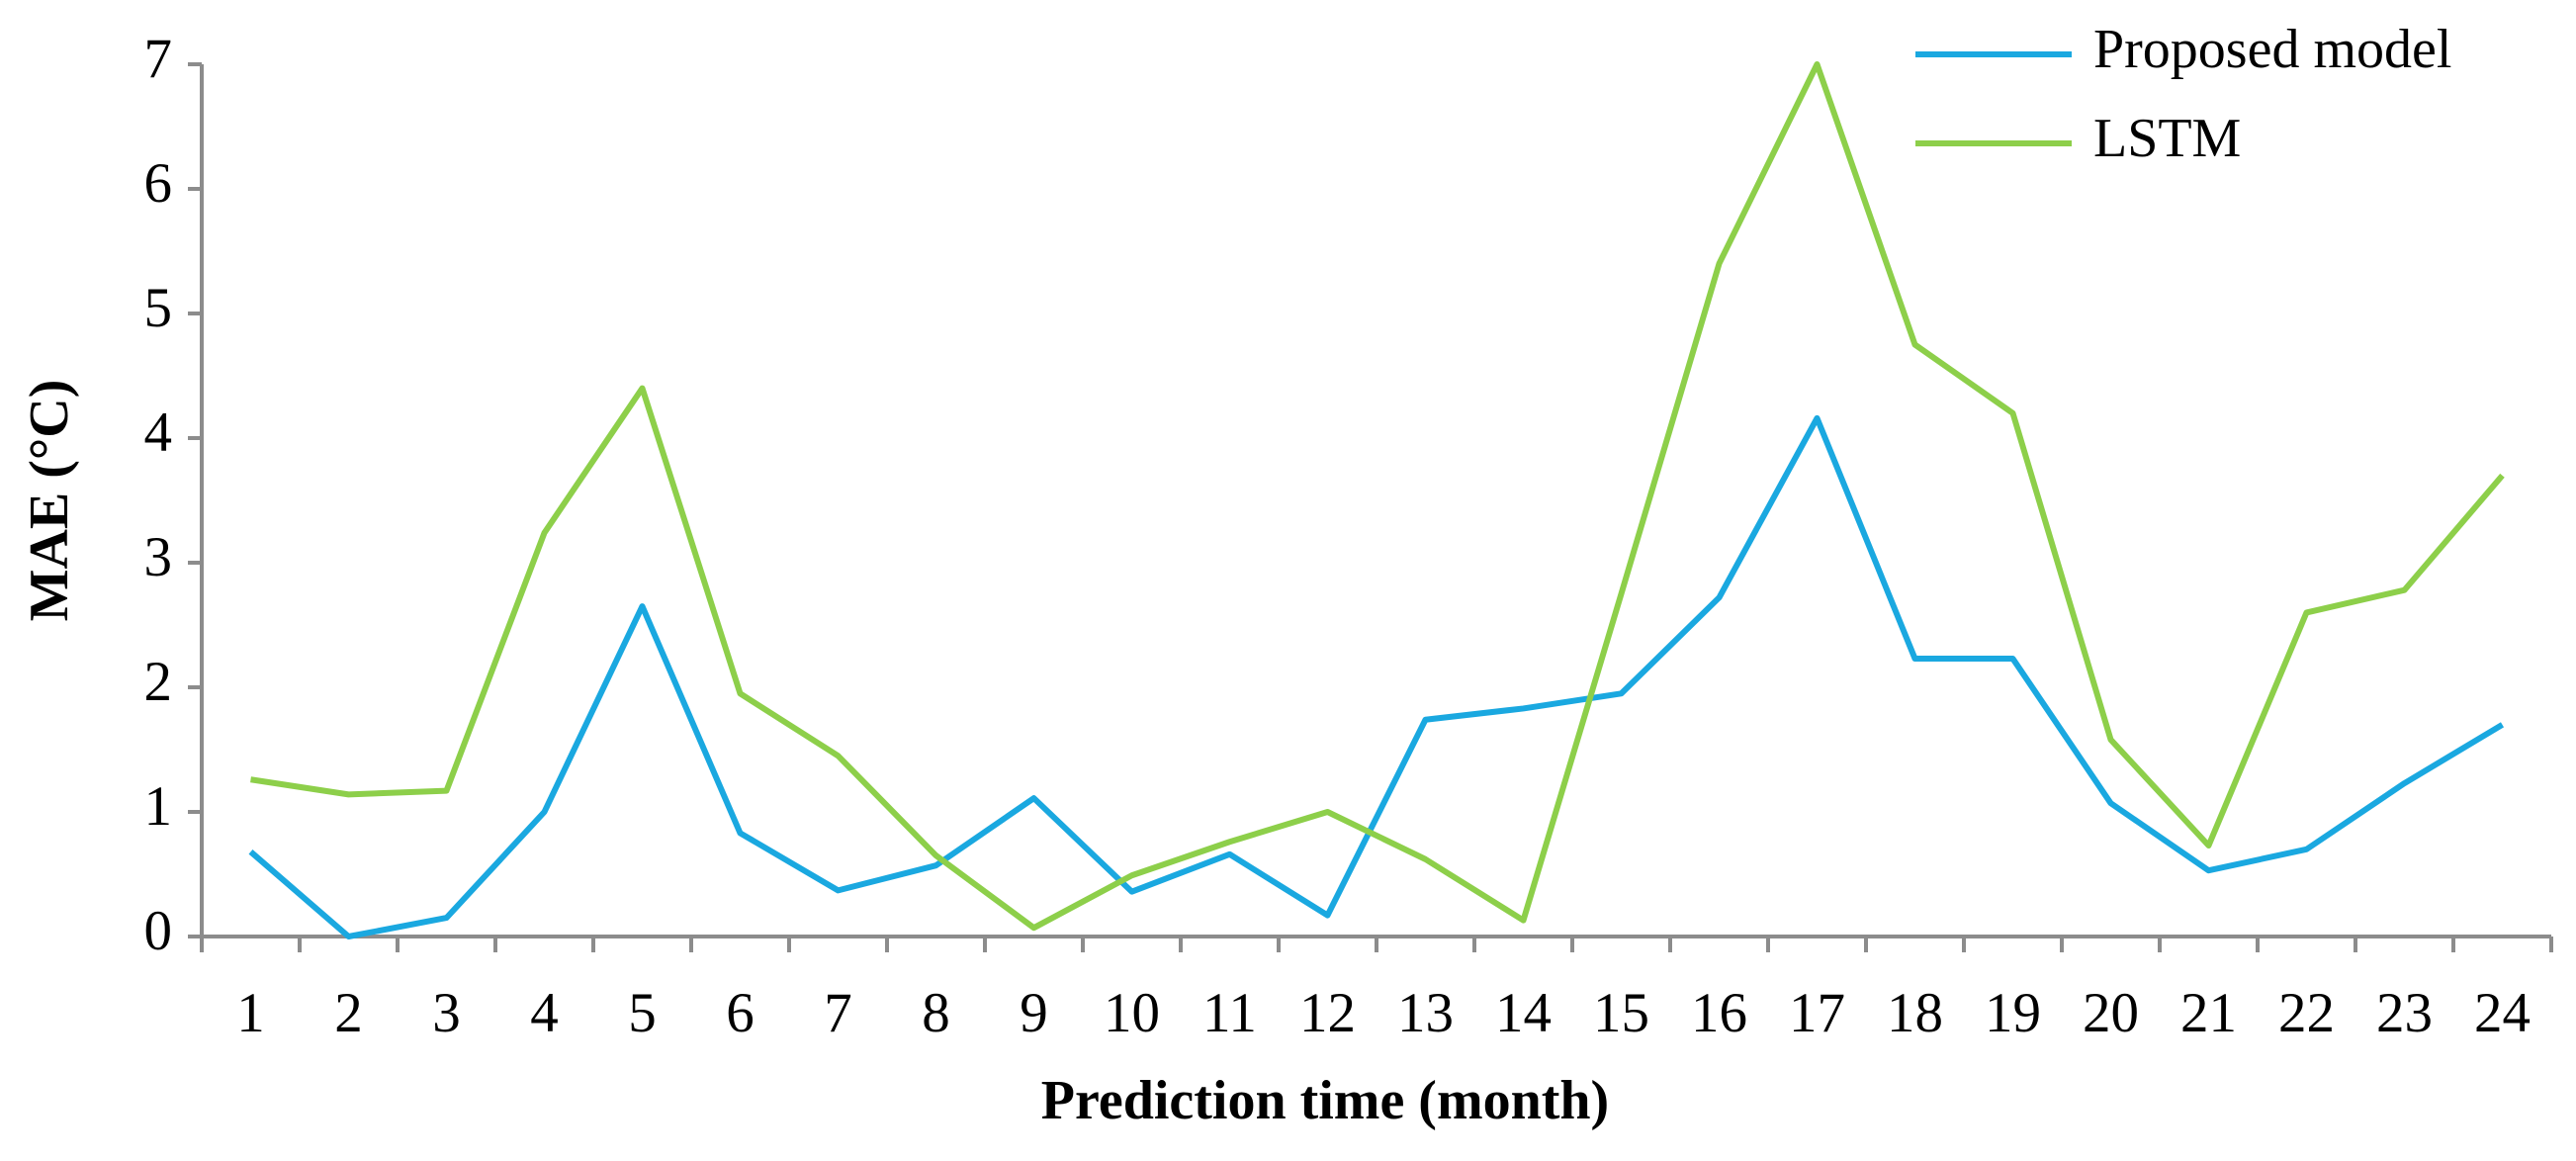 Image resolution: width=2576 pixels, height=1161 pixels. I want to click on y-tick-label: 5, so click(158, 308).